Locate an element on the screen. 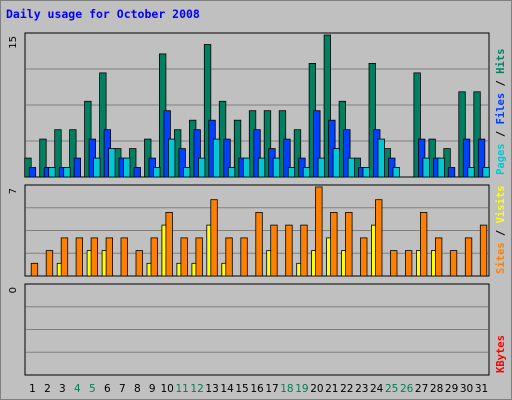 Image resolution: width=512 pixels, height=400 pixels. side-label-part: Visits is located at coordinates (501, 204).